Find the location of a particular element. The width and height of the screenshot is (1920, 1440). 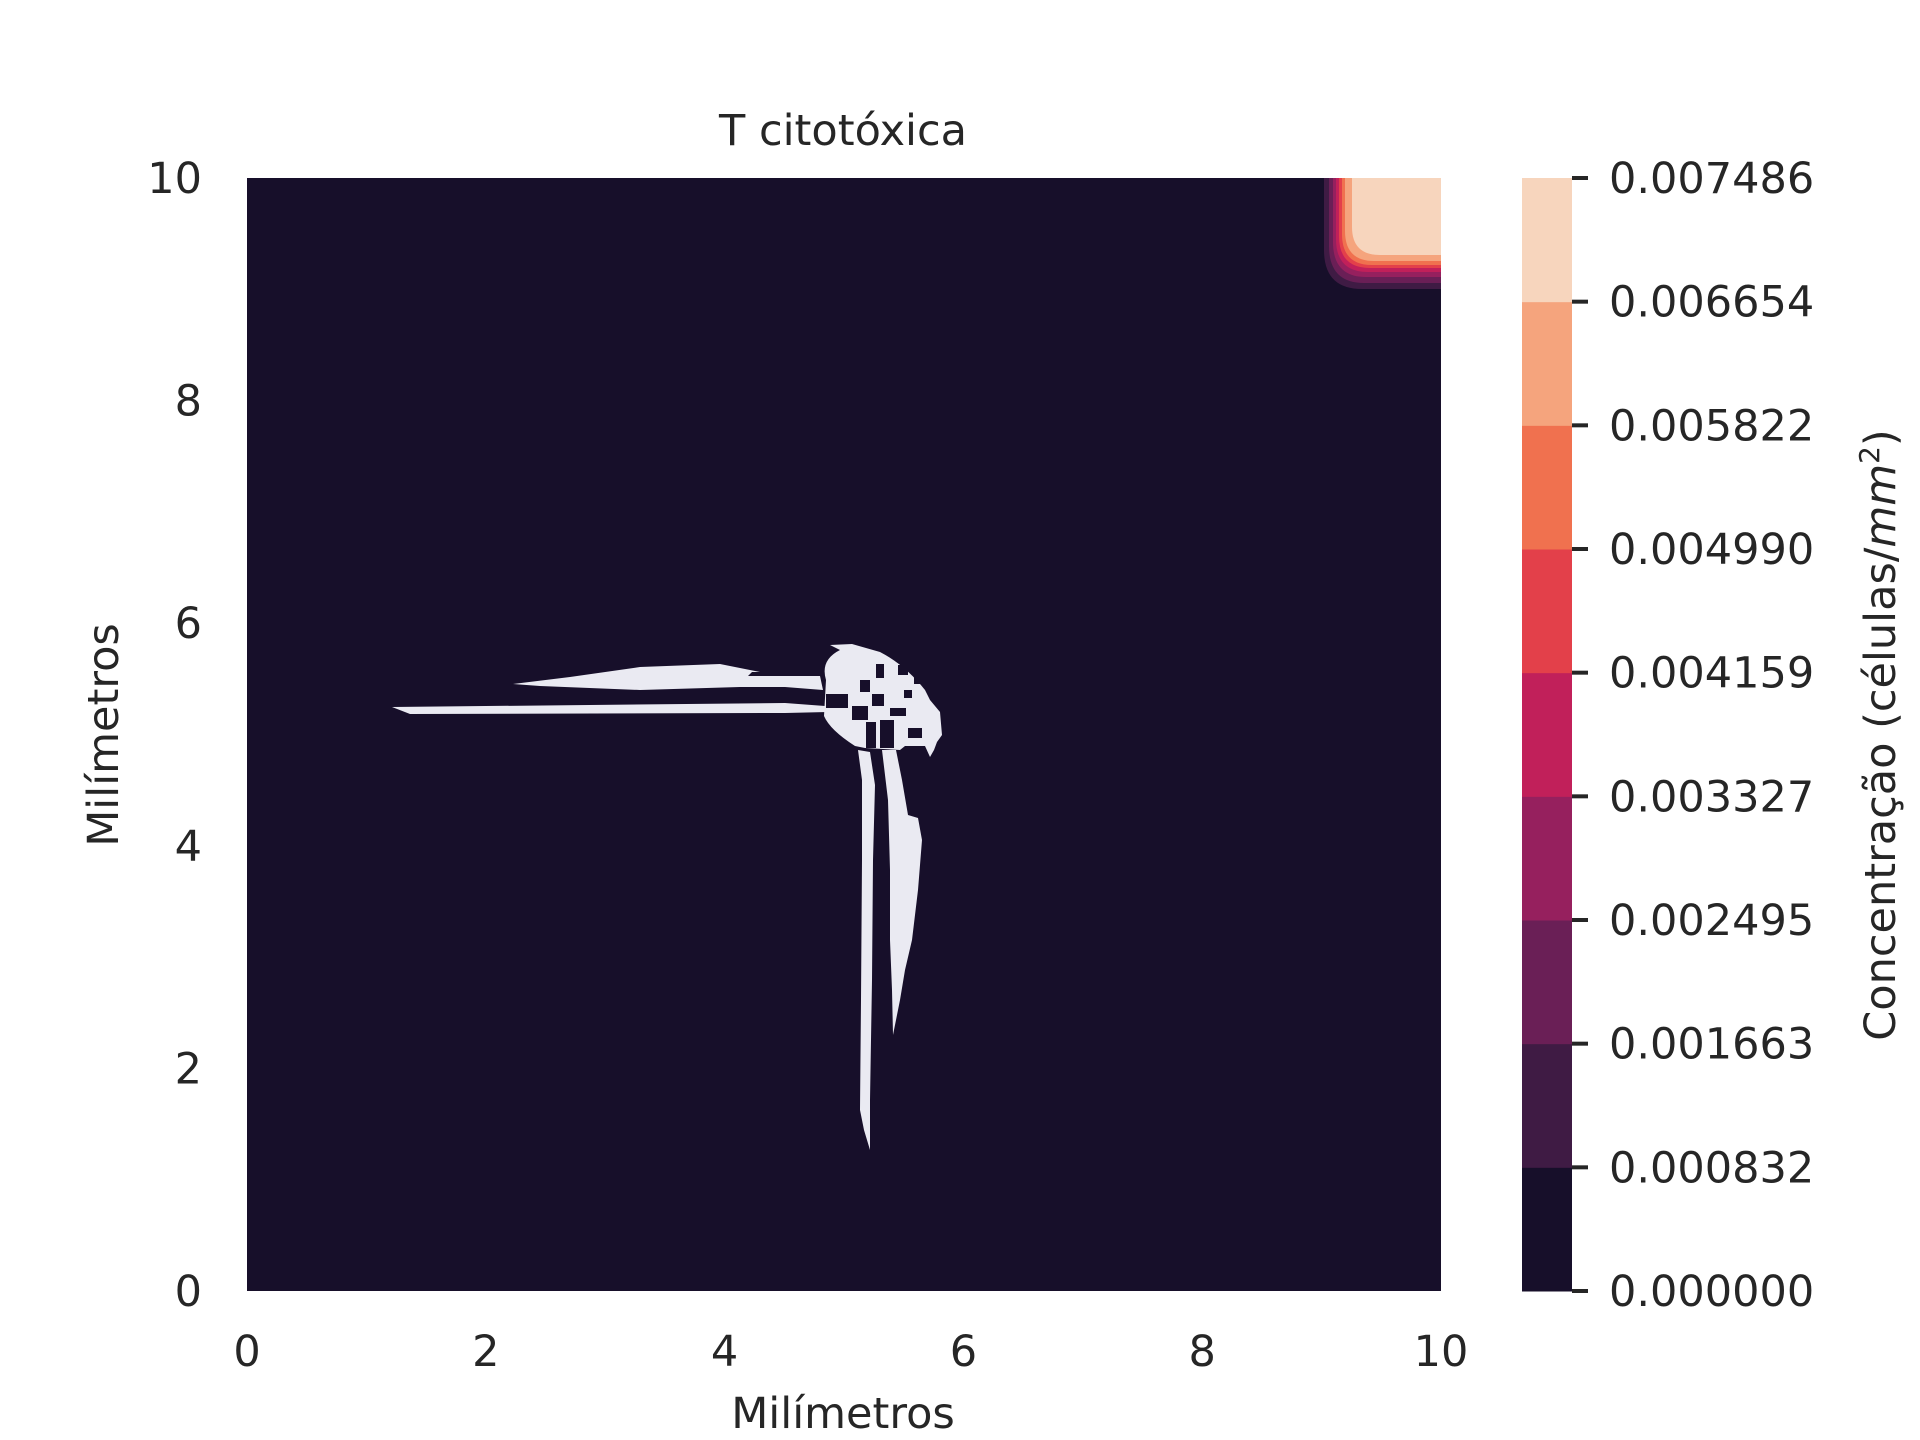

corner-contour-levels is located at coordinates (1382, 233).